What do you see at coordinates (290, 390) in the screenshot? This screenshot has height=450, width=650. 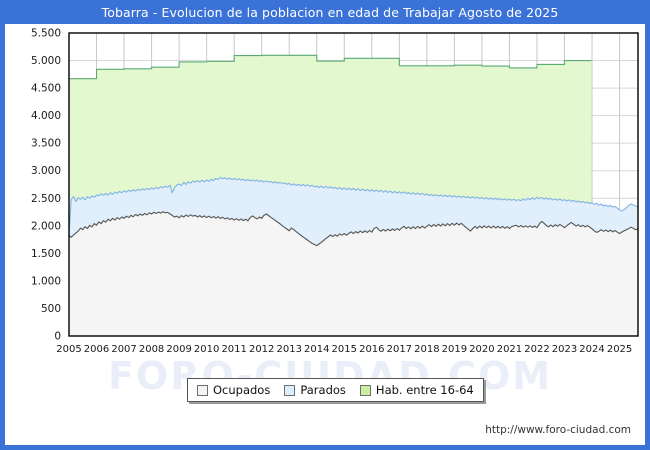 I see `legend-swatch-parados` at bounding box center [290, 390].